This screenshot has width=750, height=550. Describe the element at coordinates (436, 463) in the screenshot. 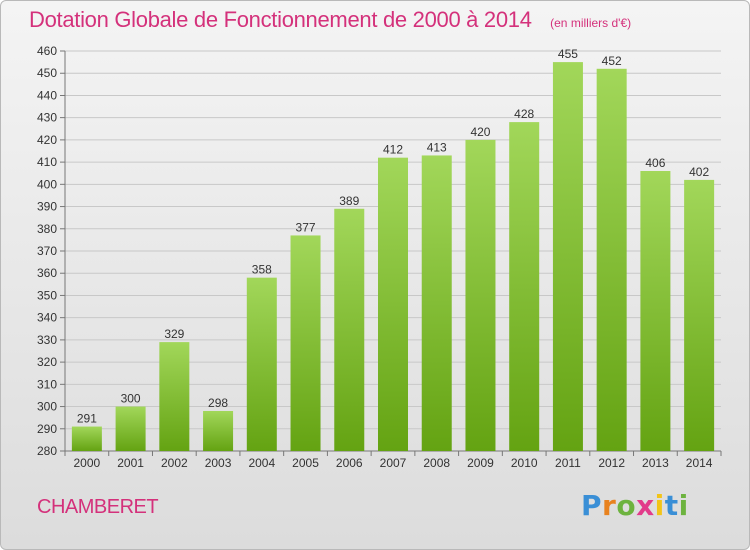

I see `x-tick-label: 2008` at that location.